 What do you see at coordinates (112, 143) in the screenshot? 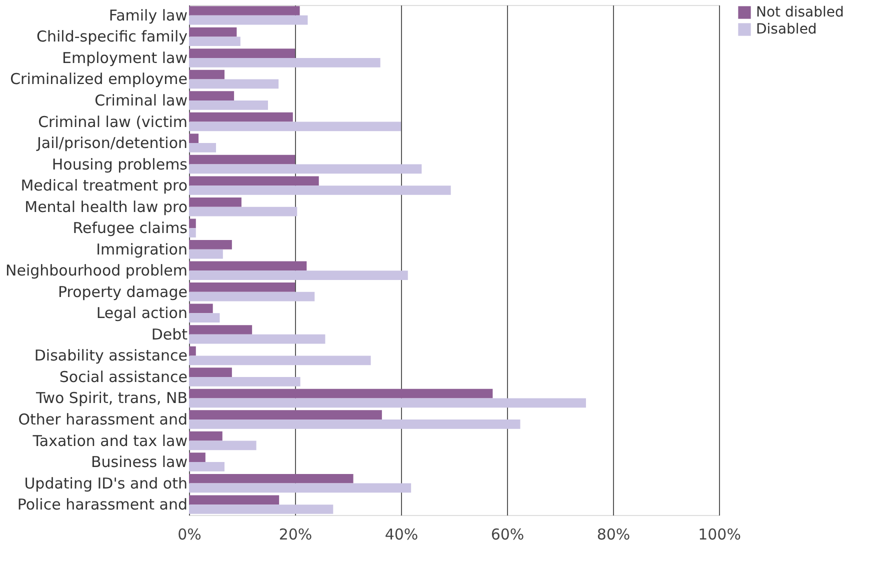
I see `y-tick-label: Jail/prison/detention` at bounding box center [112, 143].